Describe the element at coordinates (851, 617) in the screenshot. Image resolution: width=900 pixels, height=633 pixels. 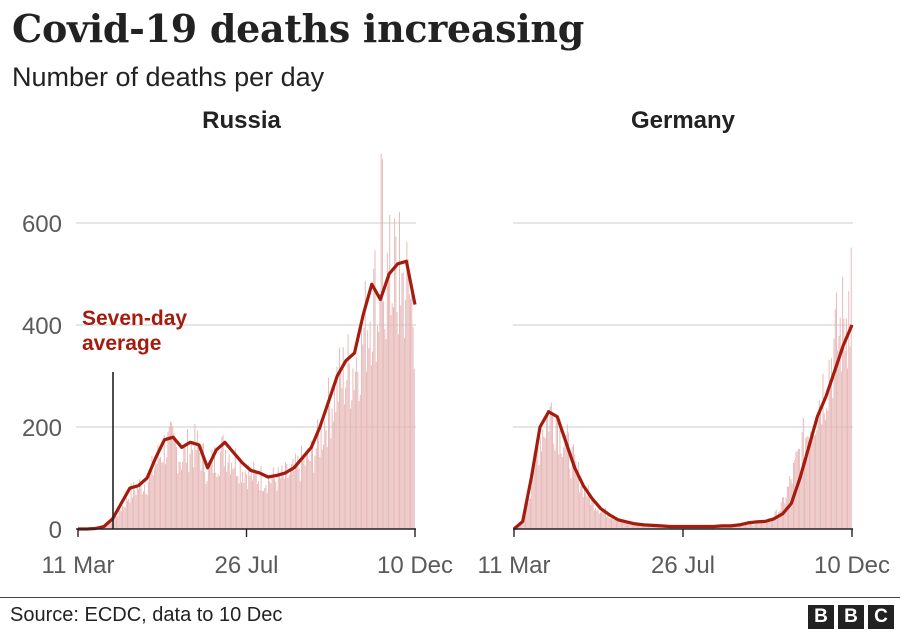
I see `bbc-logo: B B C` at that location.